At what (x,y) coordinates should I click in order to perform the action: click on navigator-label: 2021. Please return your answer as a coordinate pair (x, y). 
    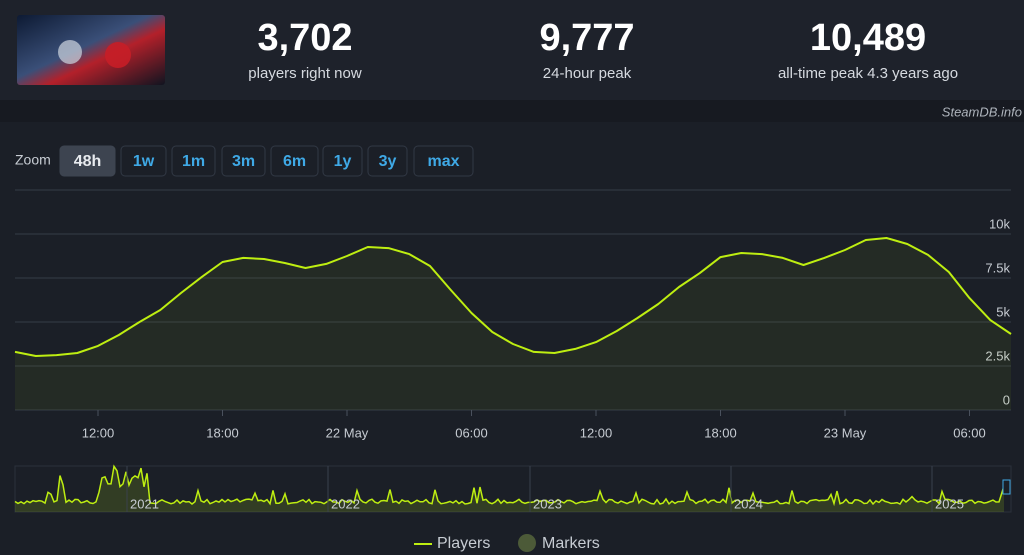
    Looking at the image, I should click on (144, 503).